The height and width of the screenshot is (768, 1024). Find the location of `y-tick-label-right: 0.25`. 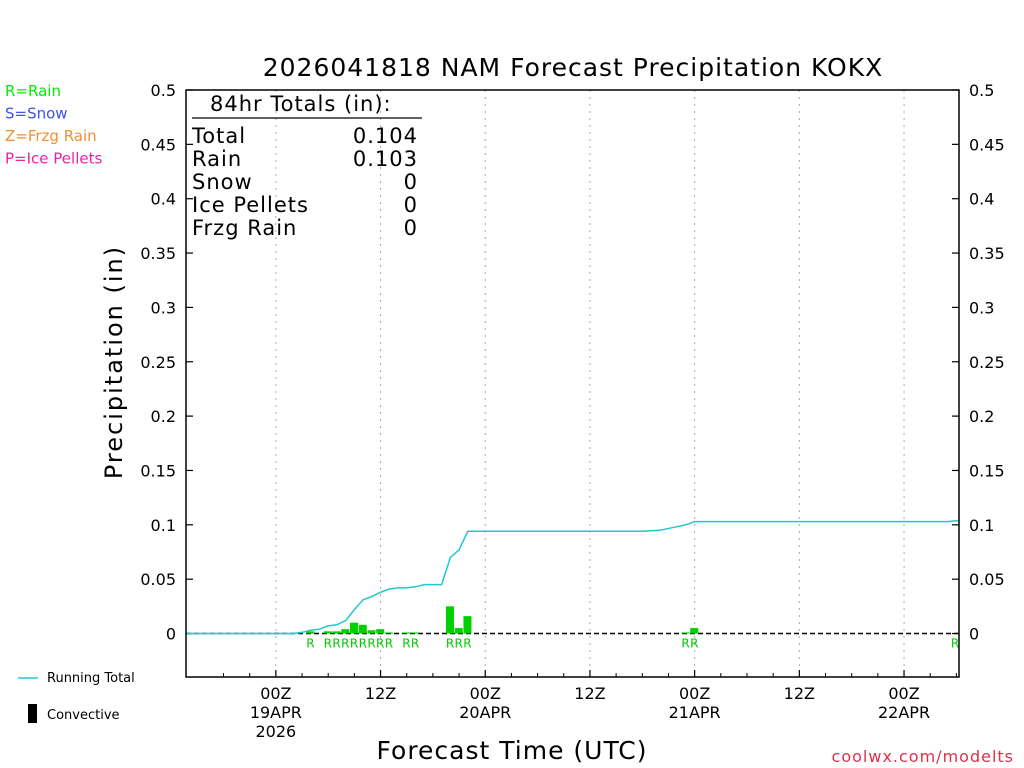

y-tick-label-right: 0.25 is located at coordinates (987, 362).